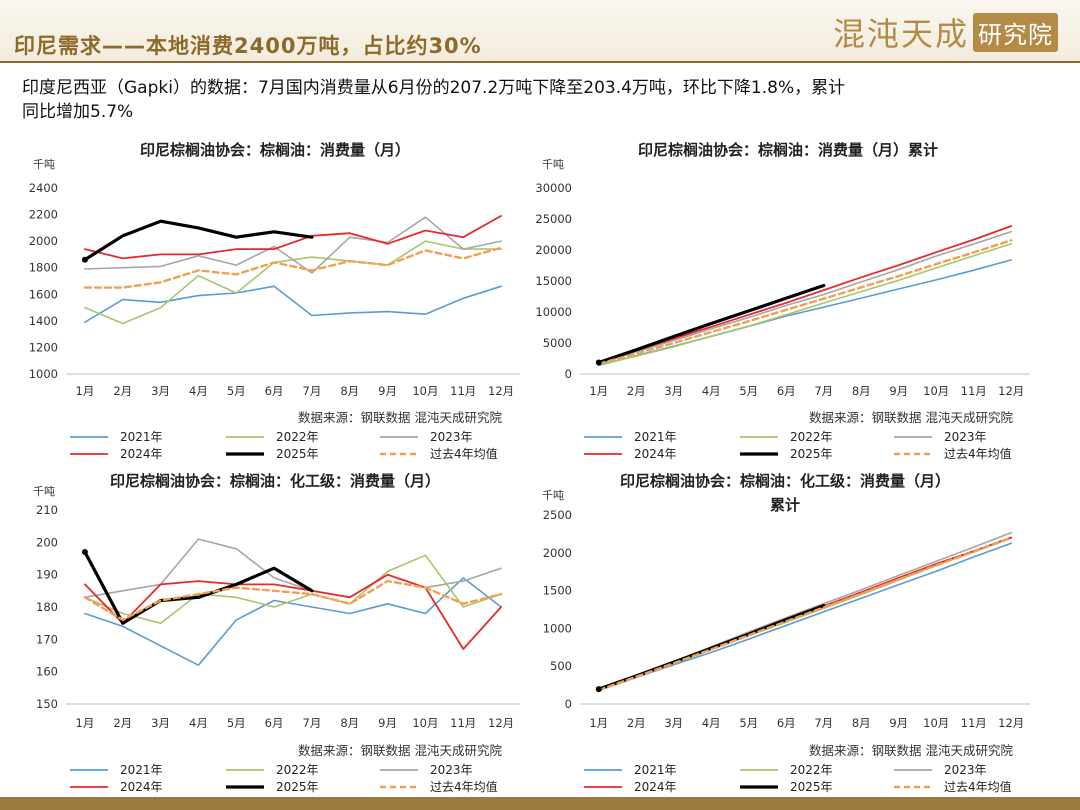 This screenshot has height=810, width=1080. What do you see at coordinates (425, 391) in the screenshot?
I see `x-tick-label: 10月` at bounding box center [425, 391].